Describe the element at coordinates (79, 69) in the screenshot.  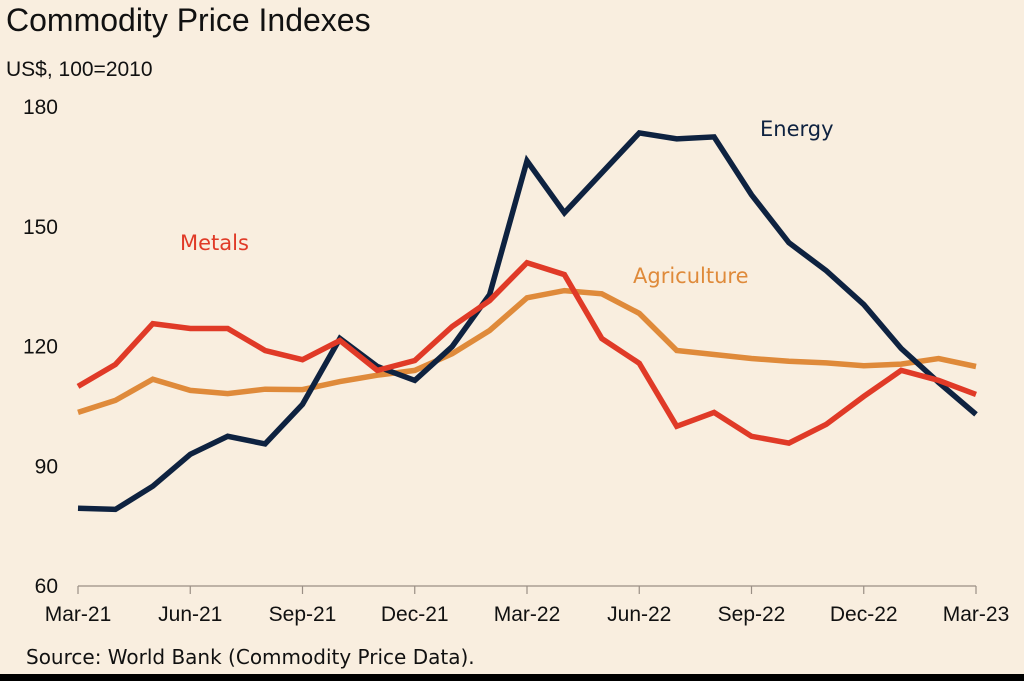
I see `chart-subtitle: US$, 100=2010` at that location.